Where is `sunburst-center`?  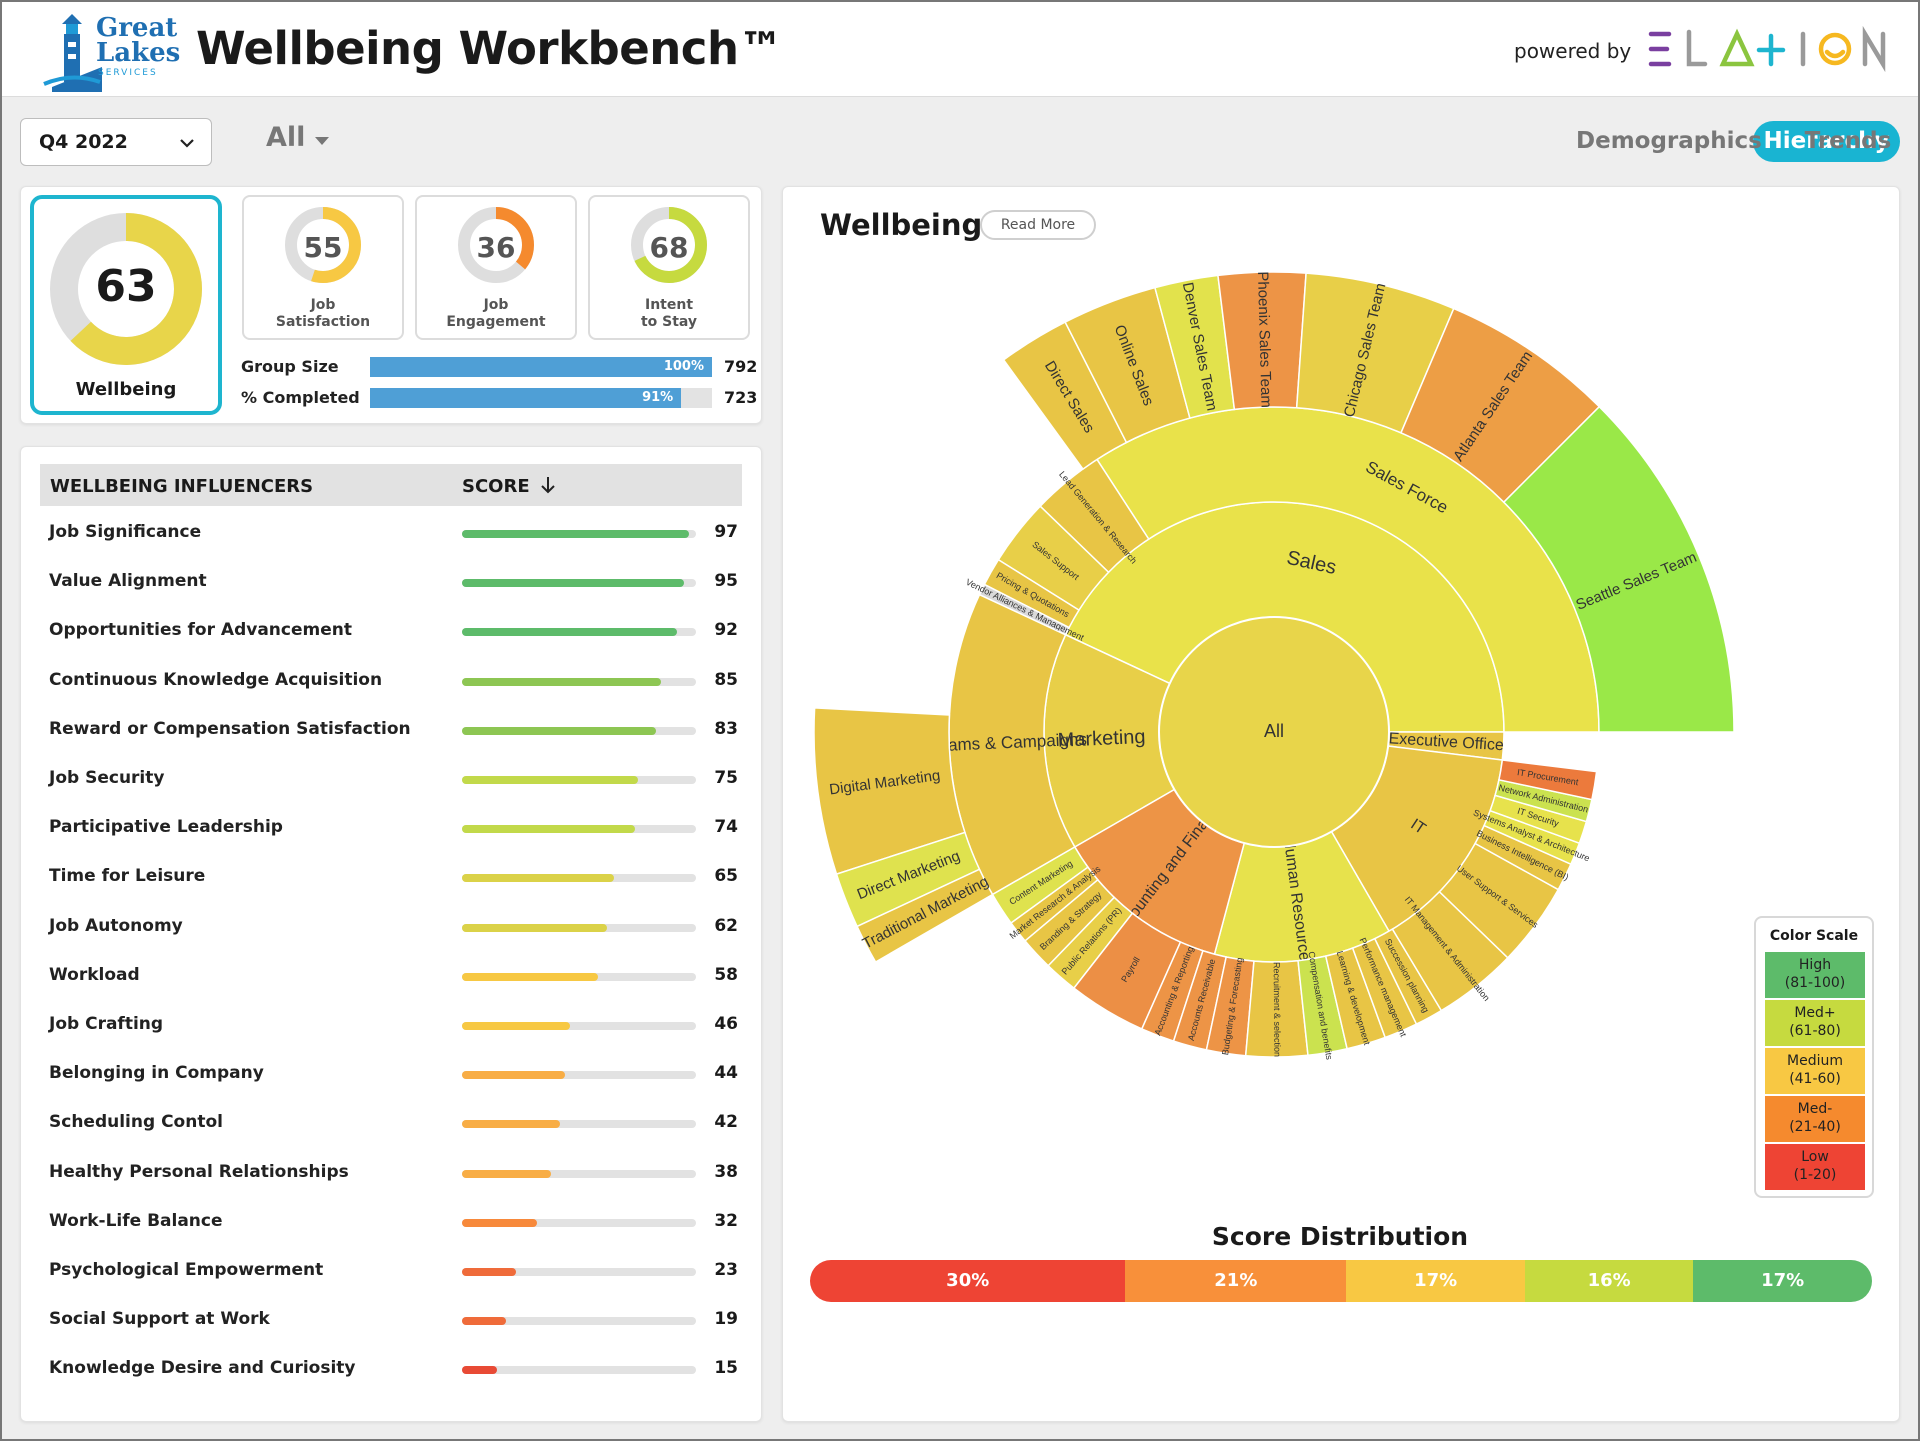
sunburst-center is located at coordinates (1274, 732).